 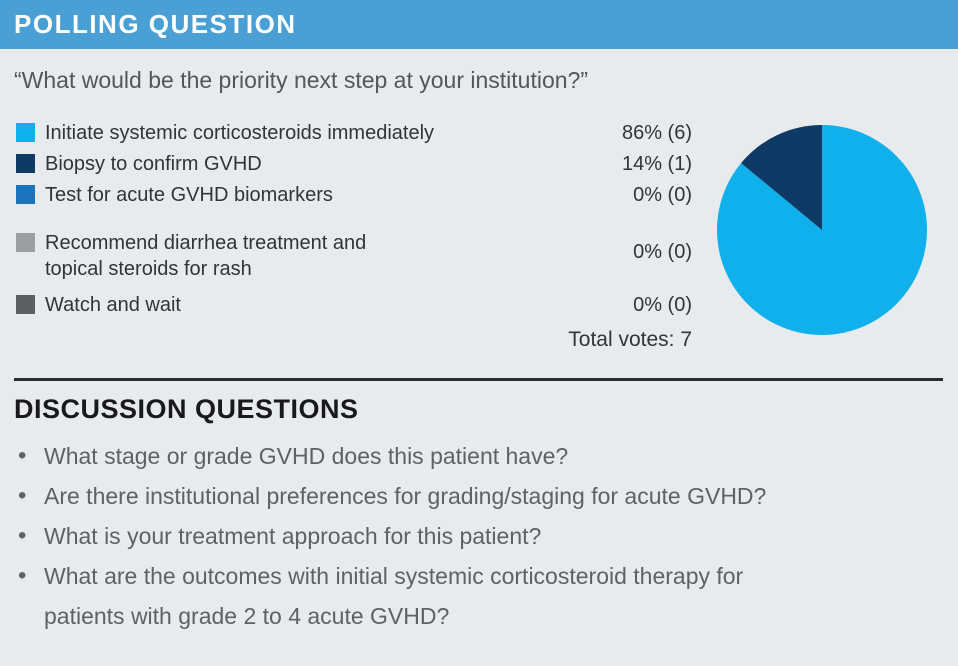 I want to click on discussion-title: DISCUSSION QUESTIONS, so click(x=186, y=409).